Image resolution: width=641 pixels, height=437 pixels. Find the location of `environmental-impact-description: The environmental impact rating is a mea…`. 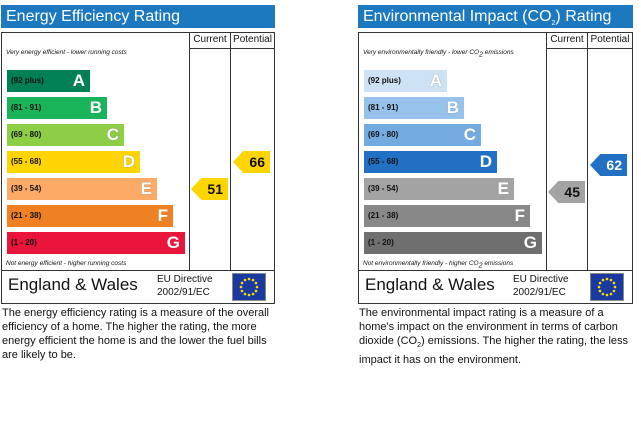

environmental-impact-description: The environmental impact rating is a mea… is located at coordinates (494, 337).